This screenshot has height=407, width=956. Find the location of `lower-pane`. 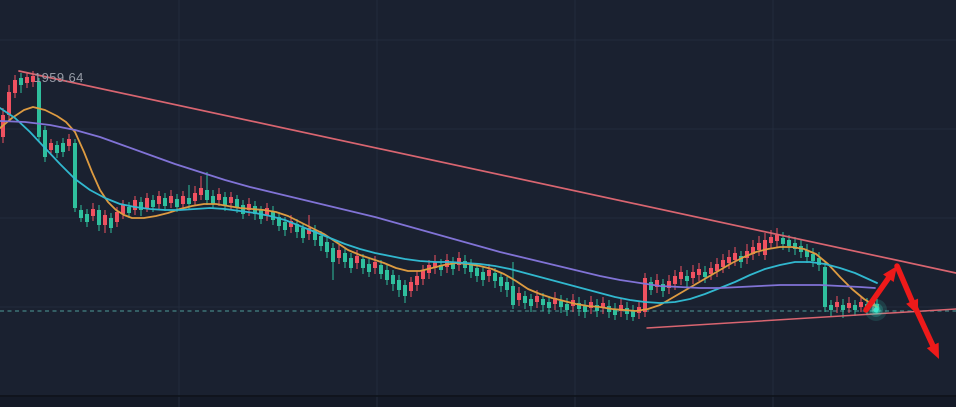

lower-pane is located at coordinates (478, 402).